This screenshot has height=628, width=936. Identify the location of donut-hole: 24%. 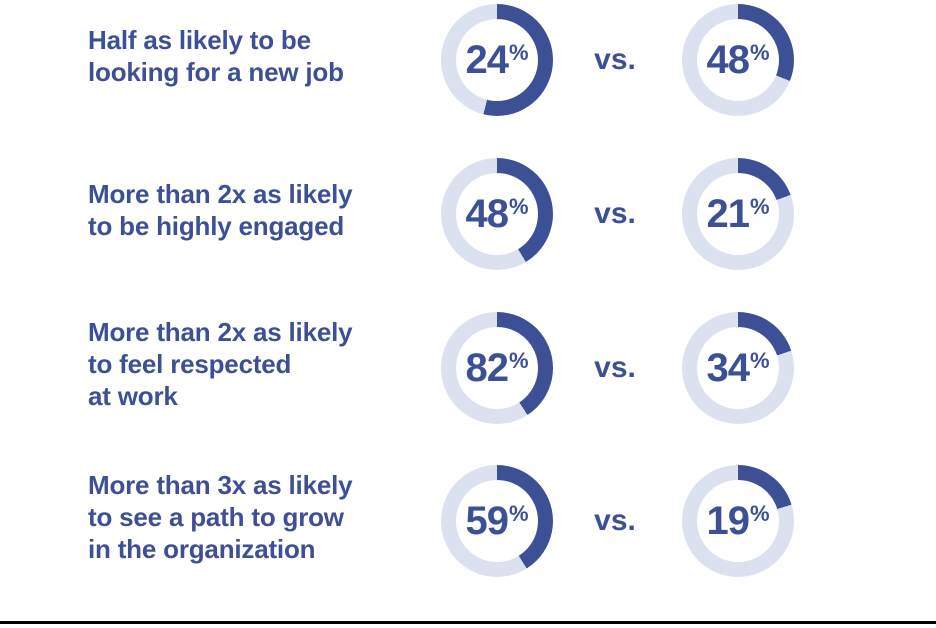
(497, 60).